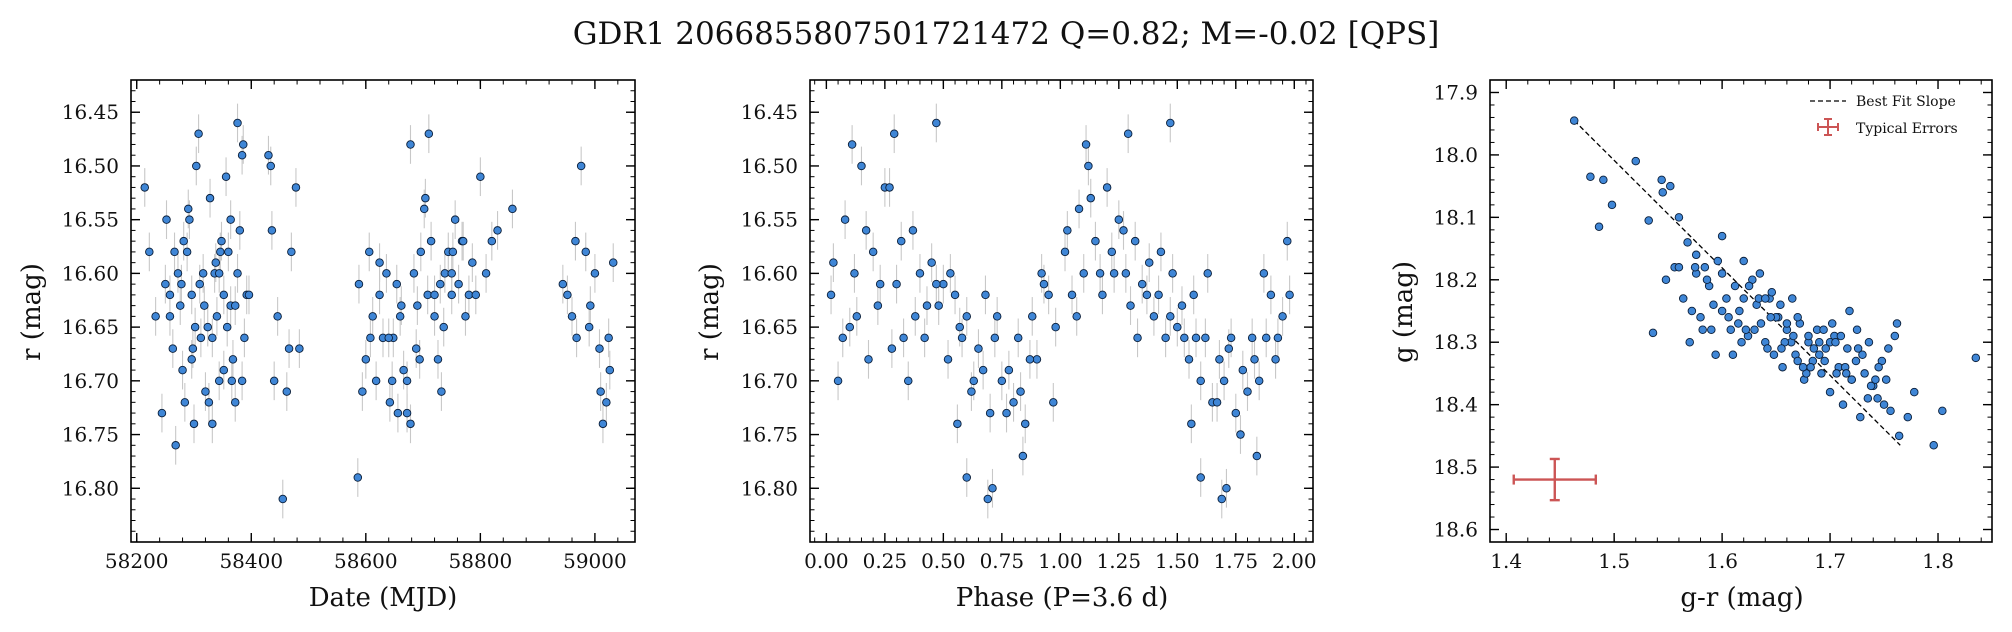 The image size is (2012, 632). I want to click on y-axis-label-date: r (mag), so click(32, 312).